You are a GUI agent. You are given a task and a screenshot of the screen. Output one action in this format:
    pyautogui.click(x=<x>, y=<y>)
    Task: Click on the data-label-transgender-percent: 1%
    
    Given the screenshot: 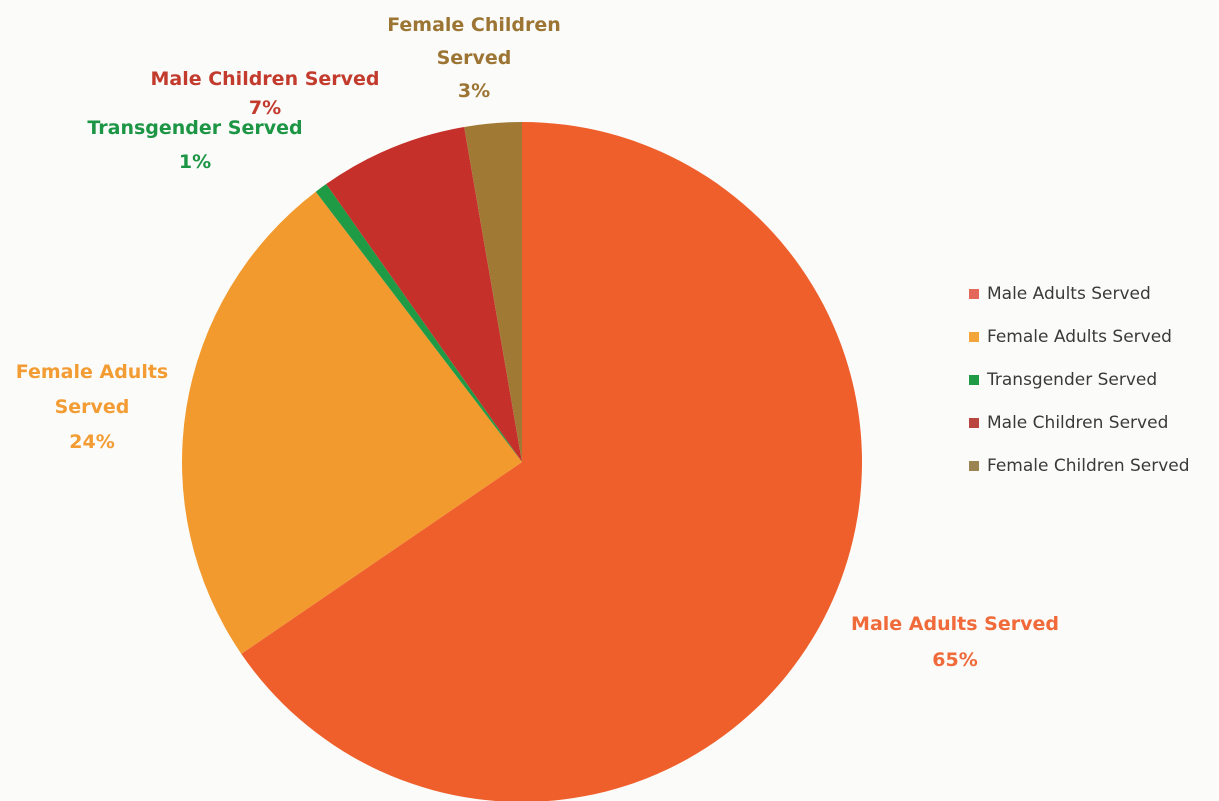 What is the action you would take?
    pyautogui.click(x=195, y=162)
    